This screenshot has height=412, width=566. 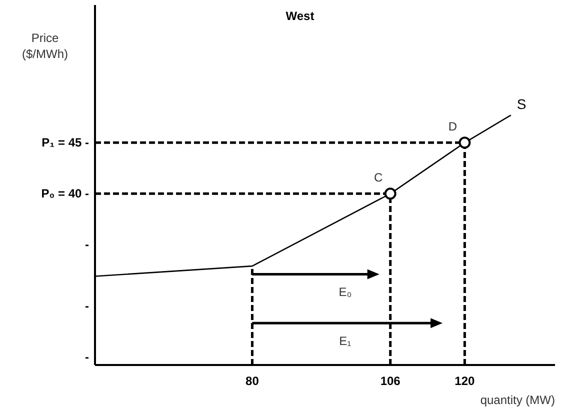 I want to click on x-tick-label: 106, so click(x=390, y=381).